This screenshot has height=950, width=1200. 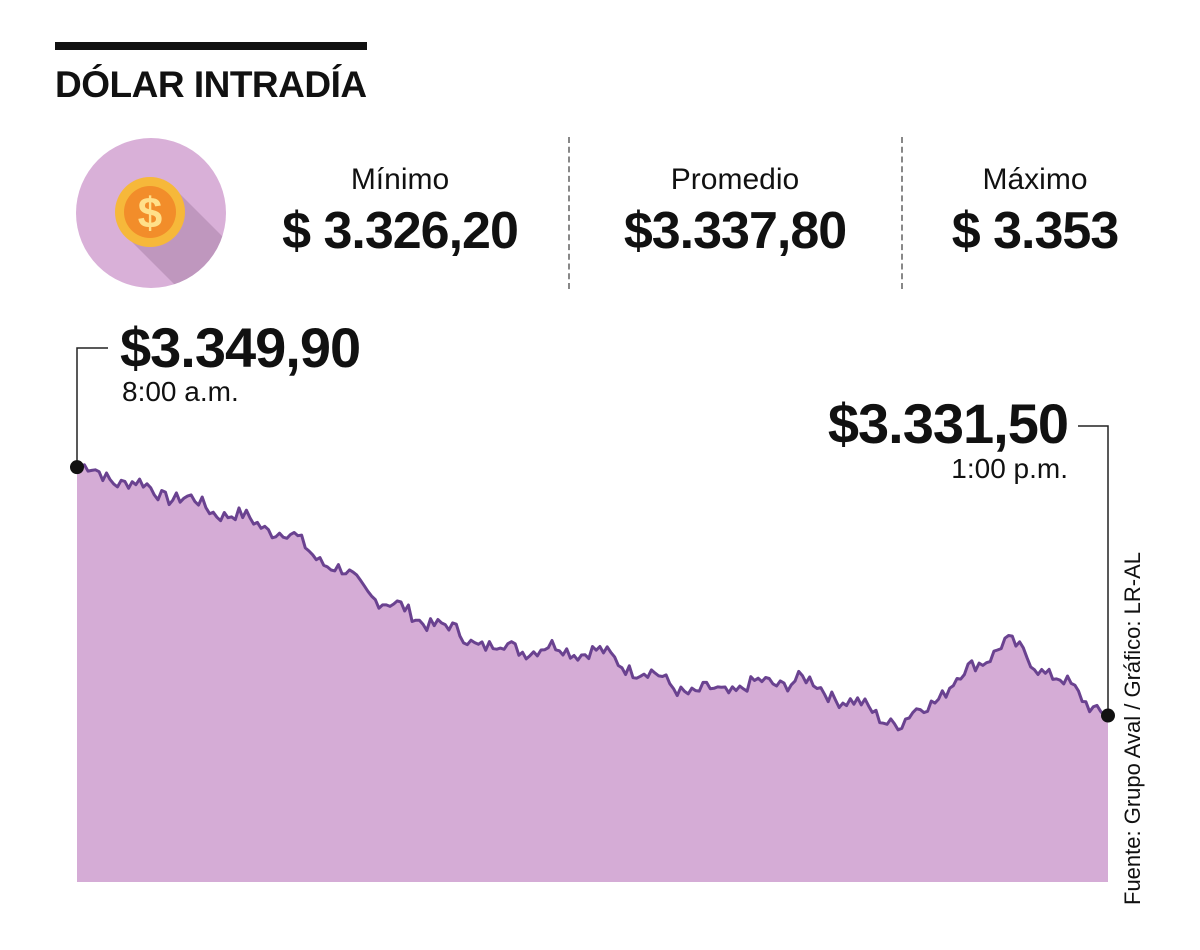 What do you see at coordinates (77, 467) in the screenshot?
I see `start-point-marker` at bounding box center [77, 467].